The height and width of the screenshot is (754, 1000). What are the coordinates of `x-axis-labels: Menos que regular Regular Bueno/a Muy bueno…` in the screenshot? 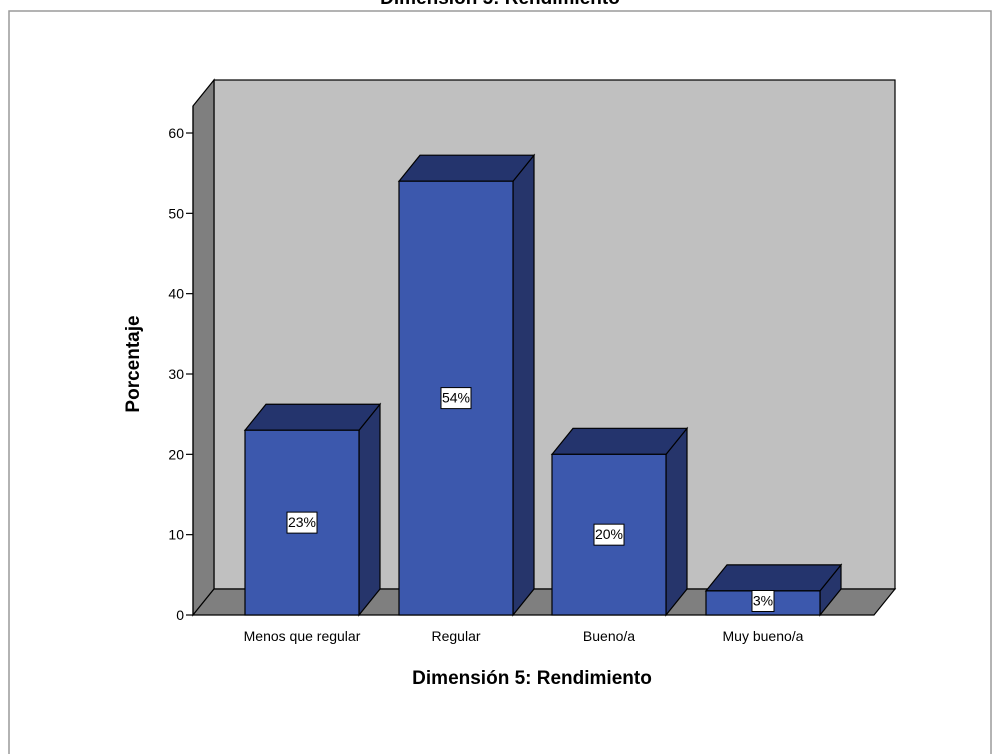 It's located at (524, 636).